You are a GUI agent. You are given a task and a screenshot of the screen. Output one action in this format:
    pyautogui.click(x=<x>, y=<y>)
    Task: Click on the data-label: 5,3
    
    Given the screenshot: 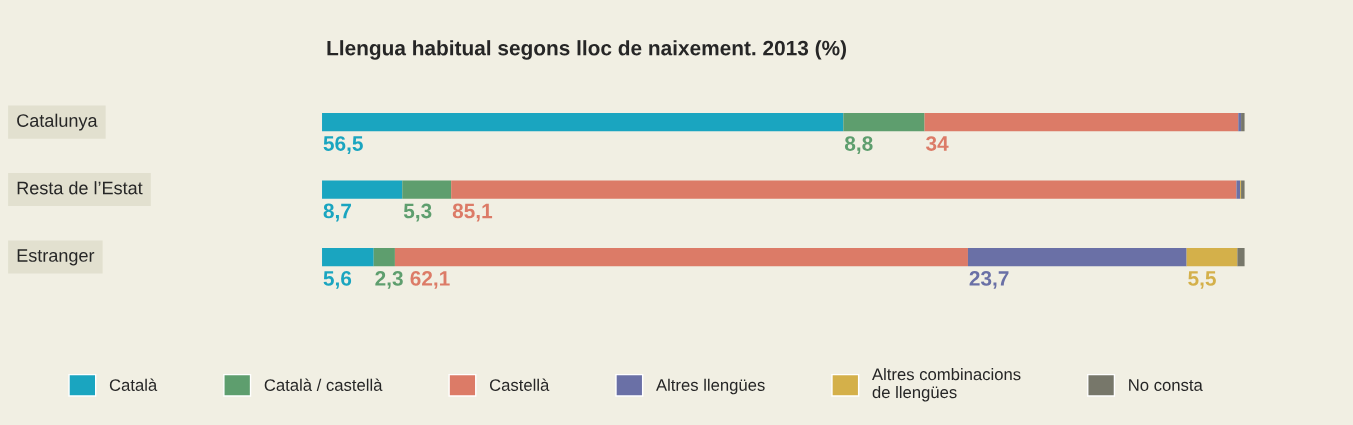 What is the action you would take?
    pyautogui.click(x=417, y=212)
    